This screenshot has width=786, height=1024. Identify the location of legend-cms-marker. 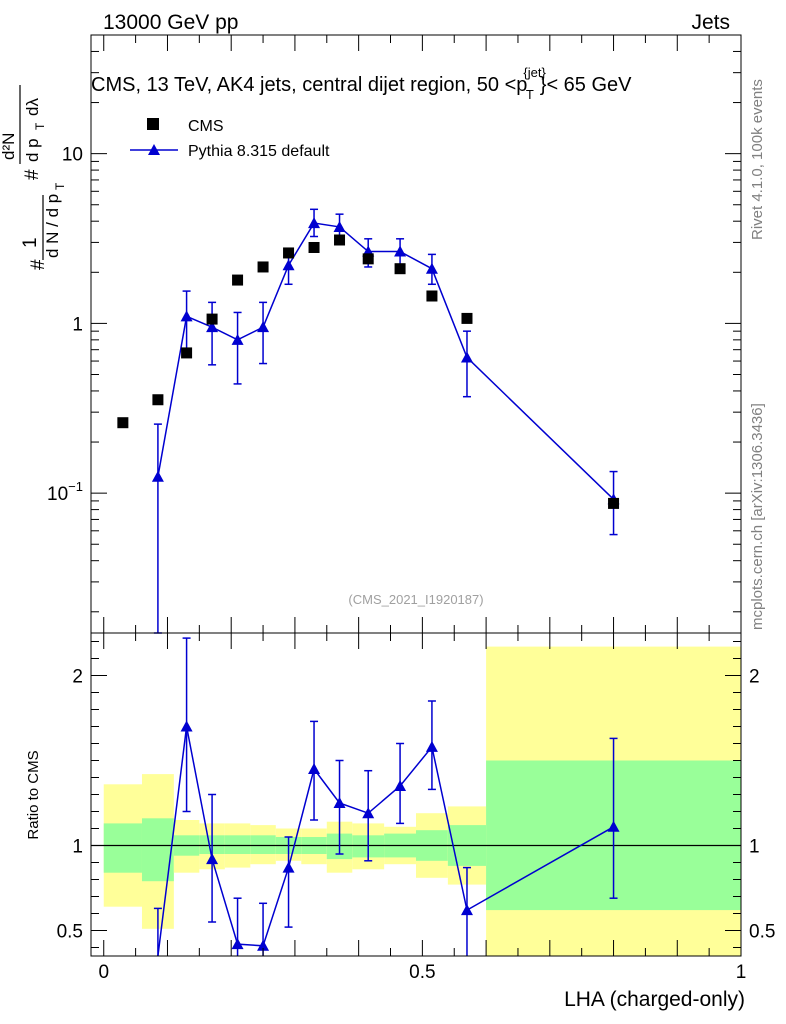
(153, 124).